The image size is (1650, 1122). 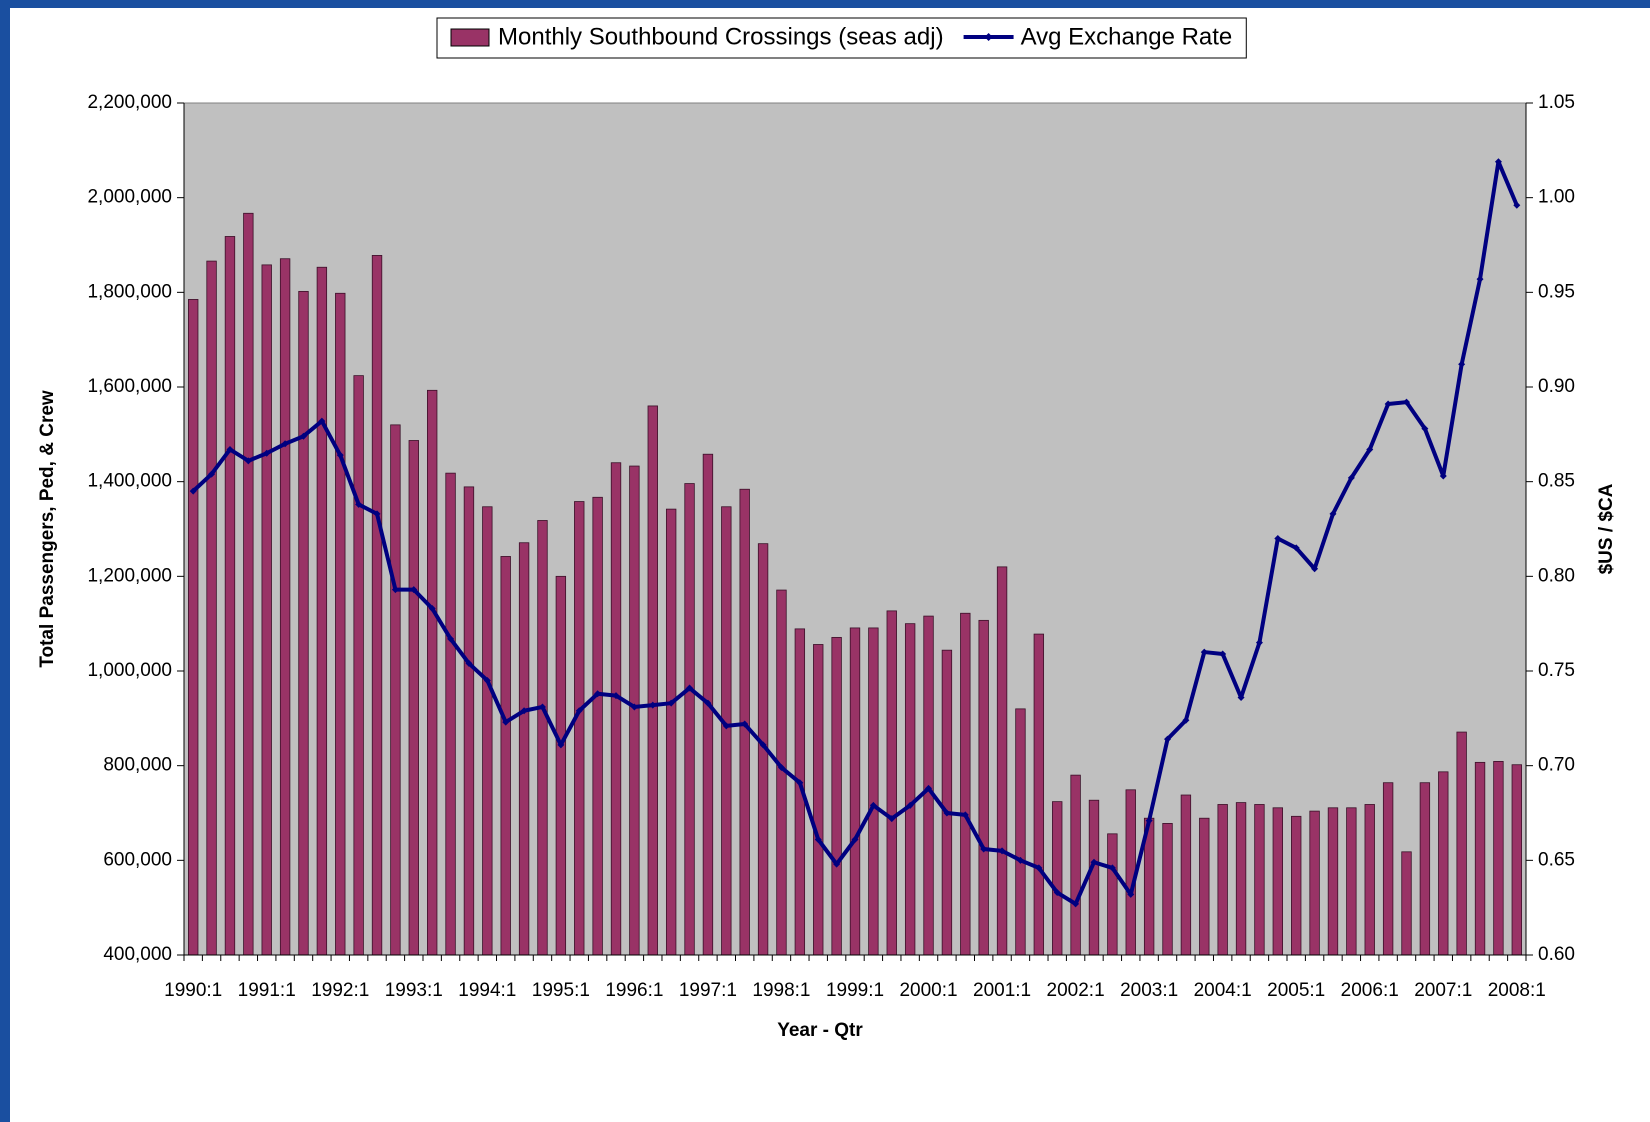 I want to click on y-tick-label: 600,000, so click(x=137, y=859).